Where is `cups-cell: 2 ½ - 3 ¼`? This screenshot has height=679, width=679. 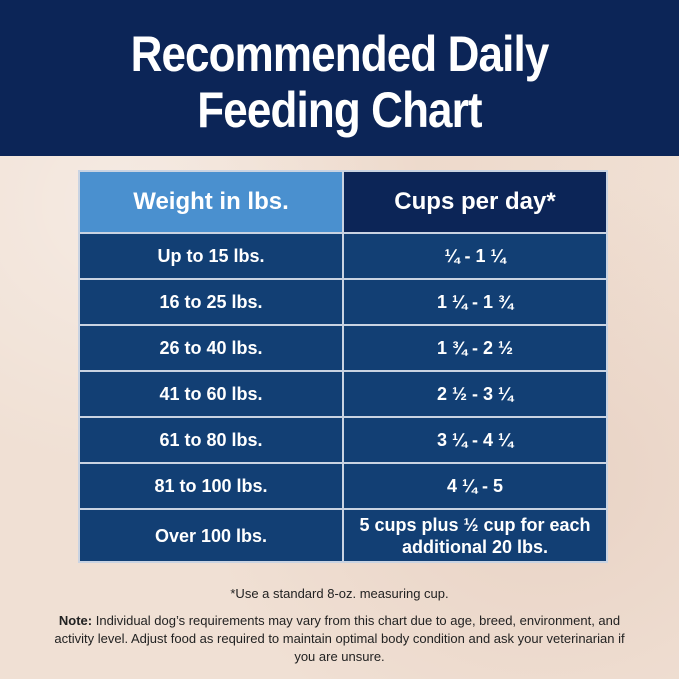 cups-cell: 2 ½ - 3 ¼ is located at coordinates (475, 394).